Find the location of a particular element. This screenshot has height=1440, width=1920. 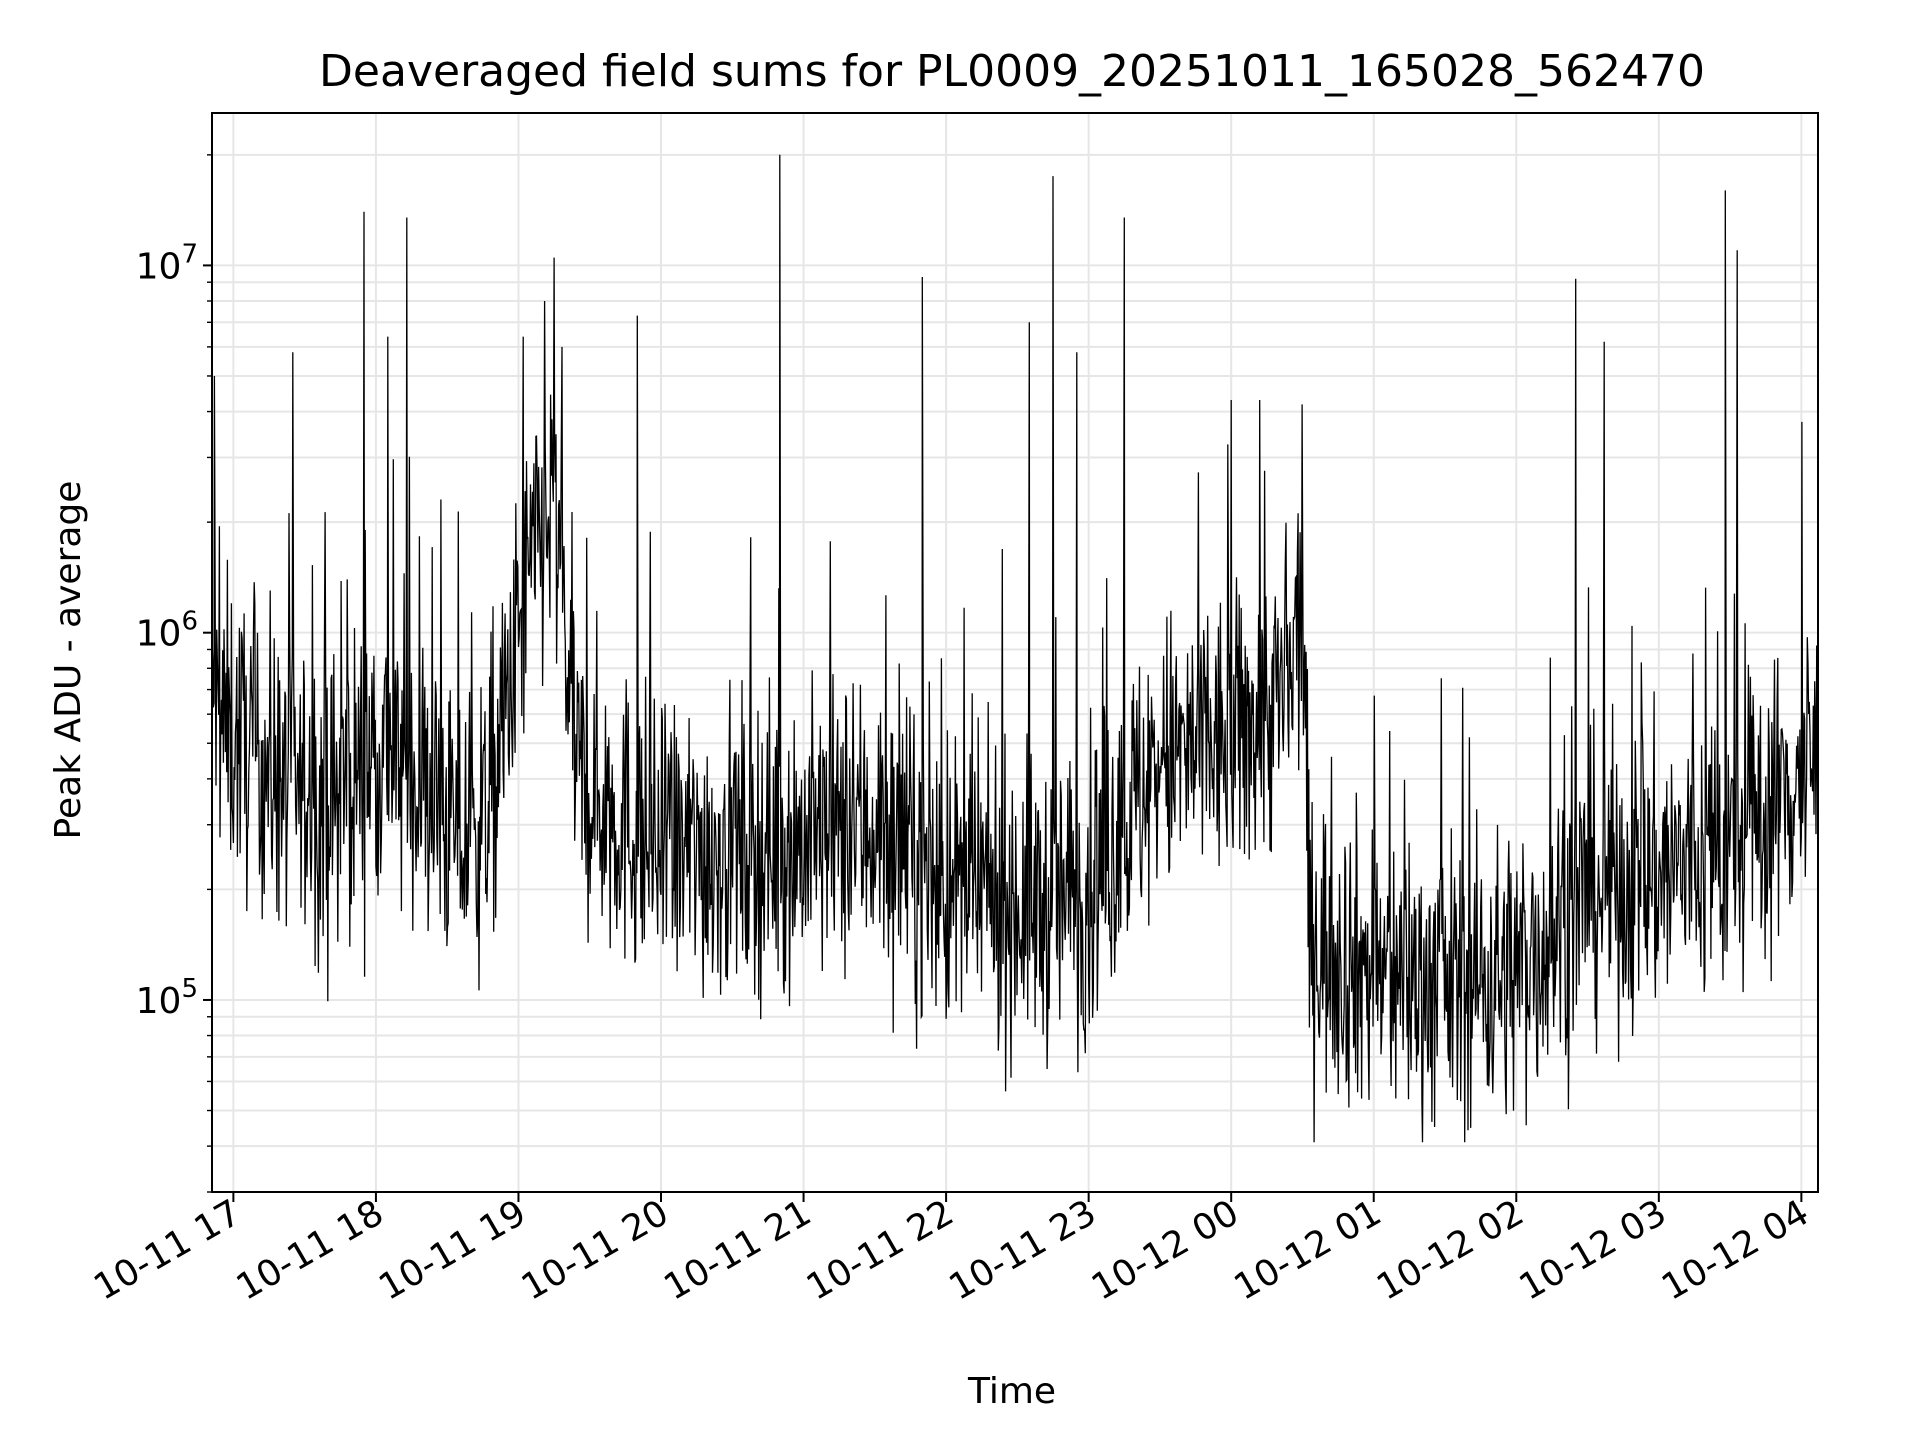

y-tick-label: 10⁷ is located at coordinates (167, 263).